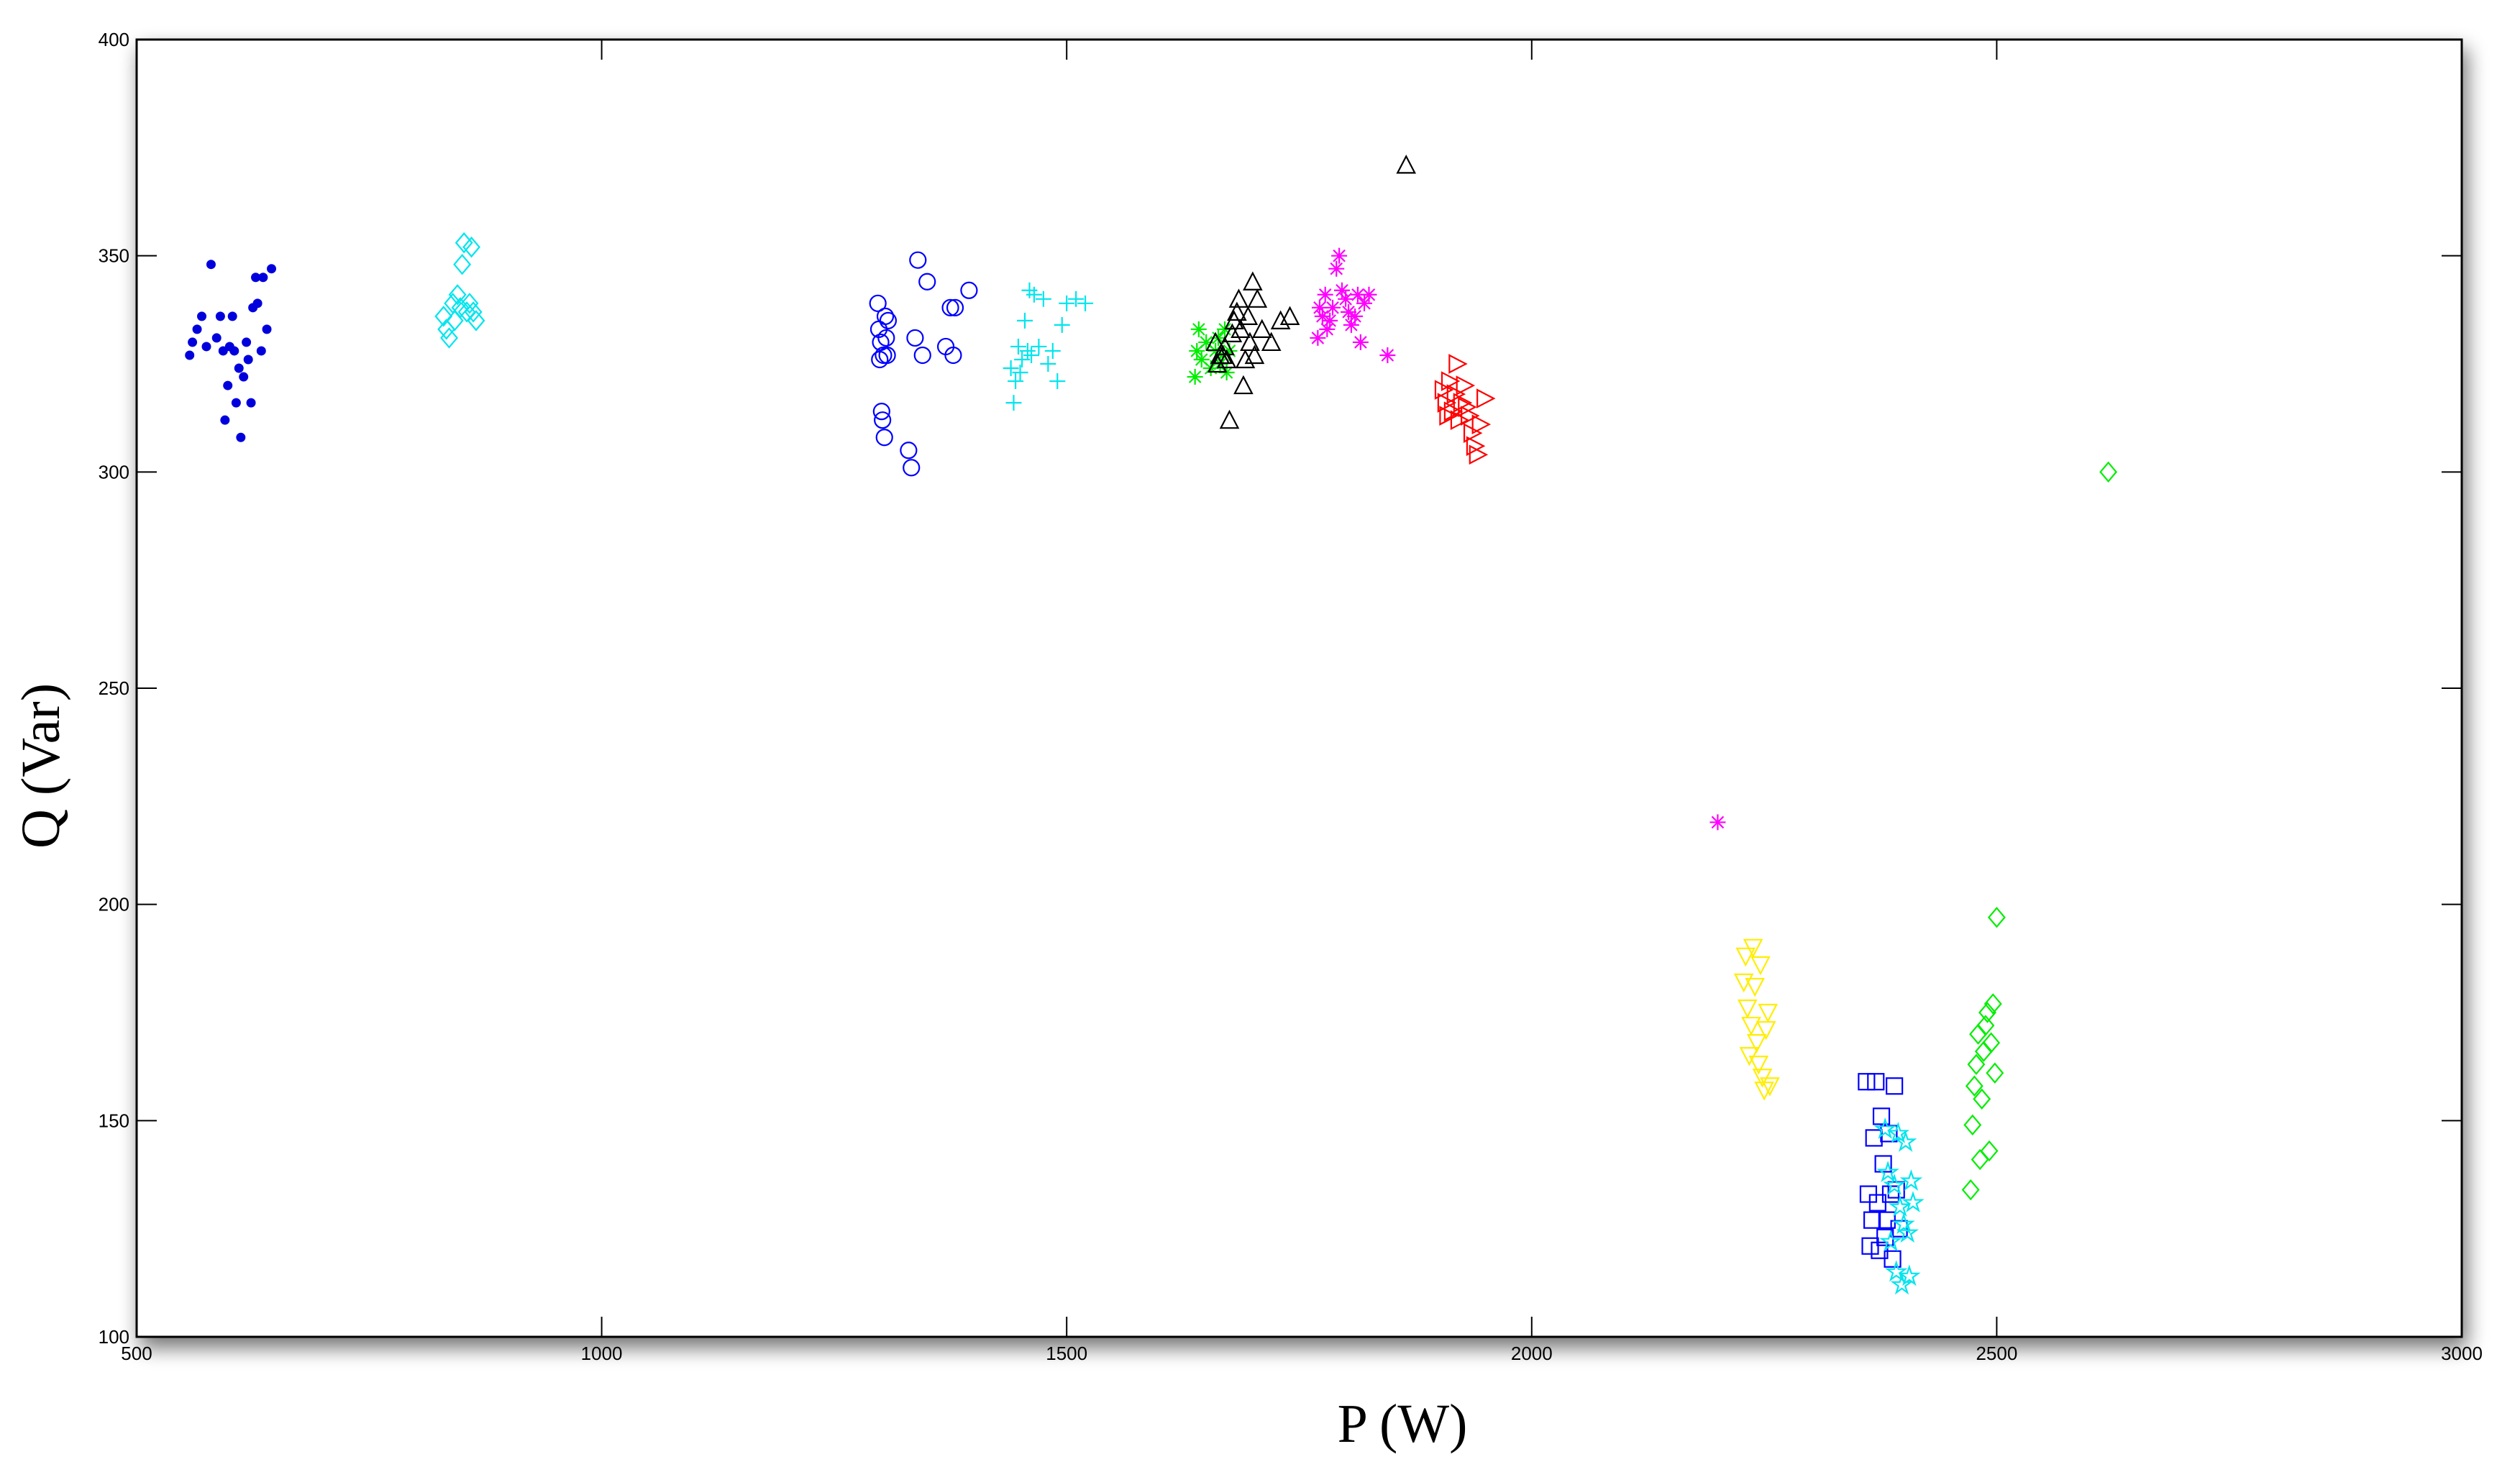  What do you see at coordinates (1066, 1353) in the screenshot?
I see `x-tick-label: 1500` at bounding box center [1066, 1353].